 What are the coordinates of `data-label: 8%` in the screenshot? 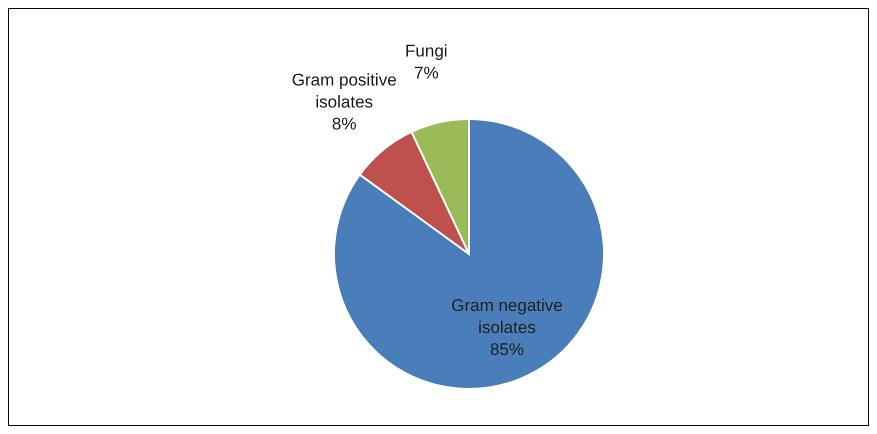 It's located at (344, 124).